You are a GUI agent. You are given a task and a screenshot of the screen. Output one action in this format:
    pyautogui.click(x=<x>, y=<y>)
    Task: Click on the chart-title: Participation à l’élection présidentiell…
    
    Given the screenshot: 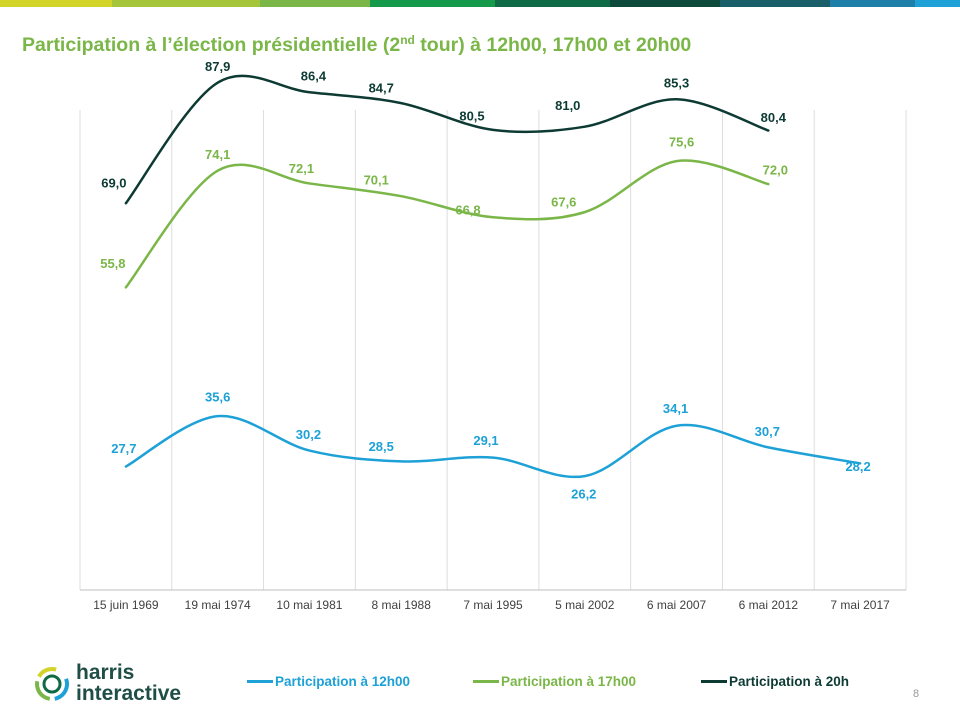 What is the action you would take?
    pyautogui.click(x=356, y=45)
    